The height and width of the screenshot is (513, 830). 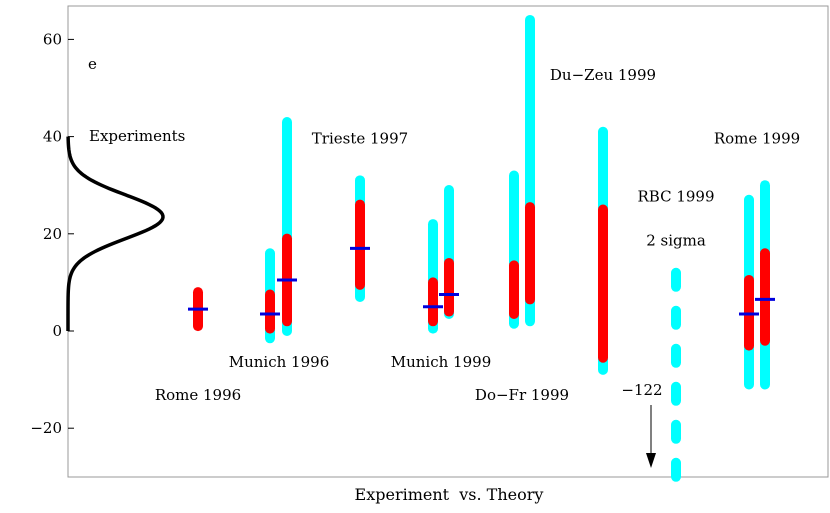 I want to click on experiment-label: Trieste 1997, so click(x=360, y=138).